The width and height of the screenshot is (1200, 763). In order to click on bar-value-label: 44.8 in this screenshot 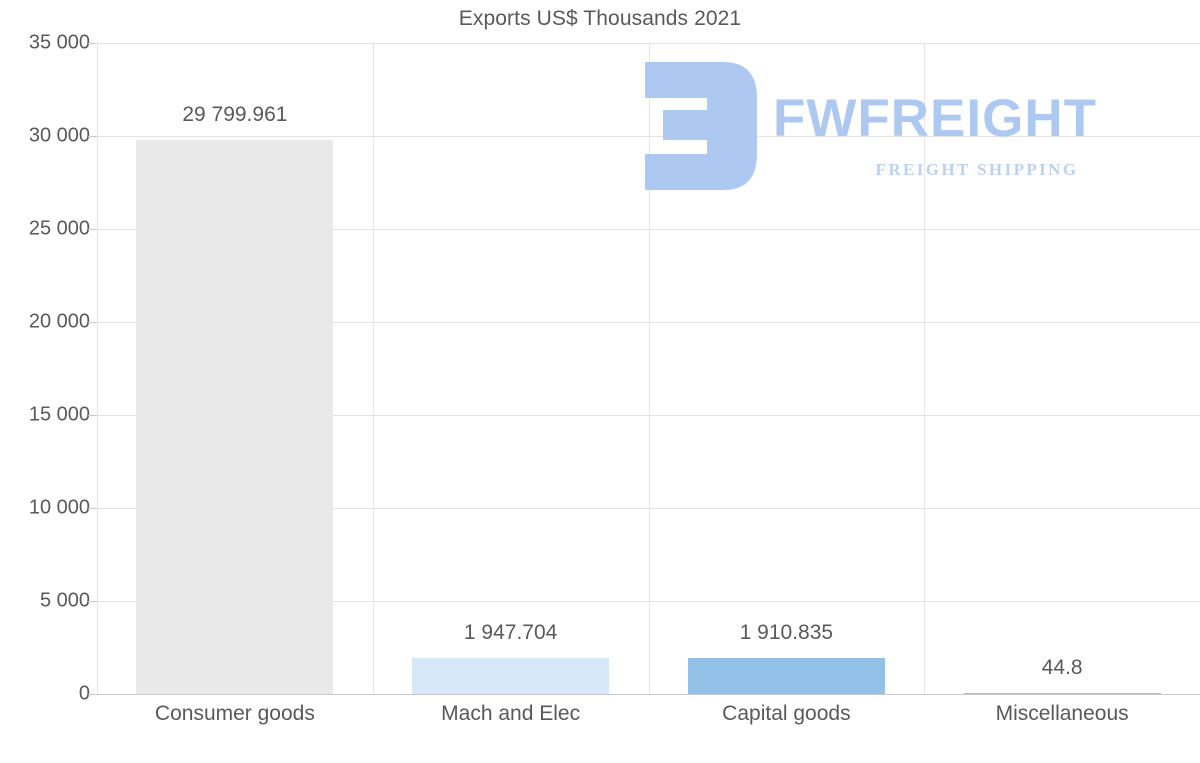, I will do `click(1062, 668)`.